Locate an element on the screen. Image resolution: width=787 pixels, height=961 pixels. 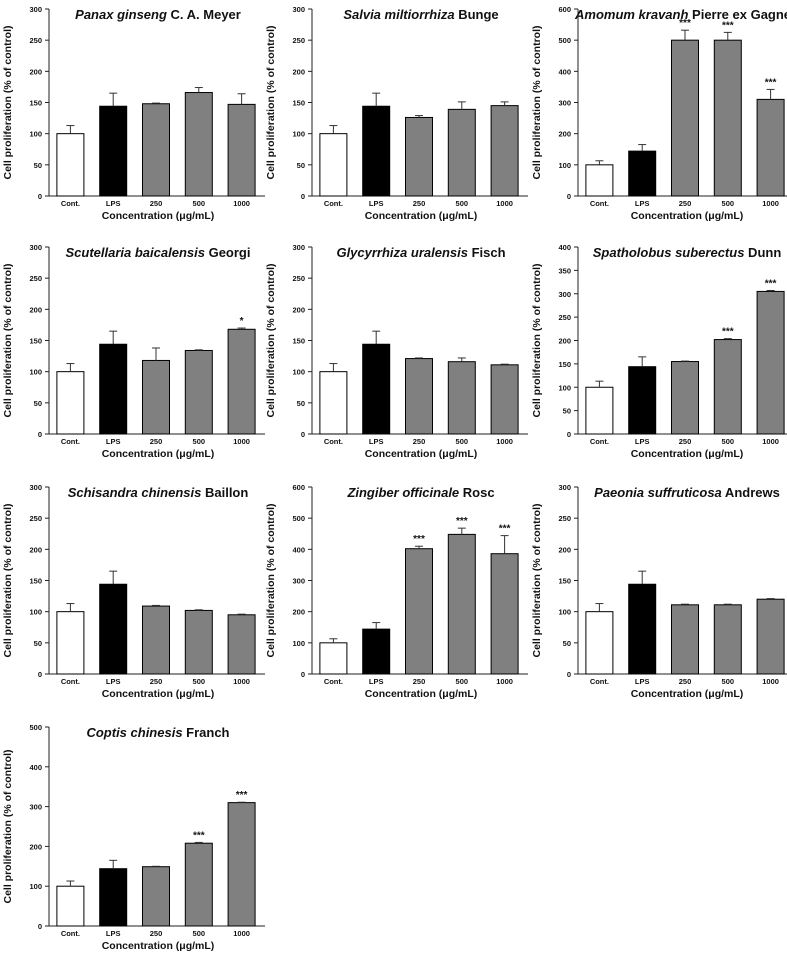
chart-title-author: Dunn is located at coordinates (762, 252).